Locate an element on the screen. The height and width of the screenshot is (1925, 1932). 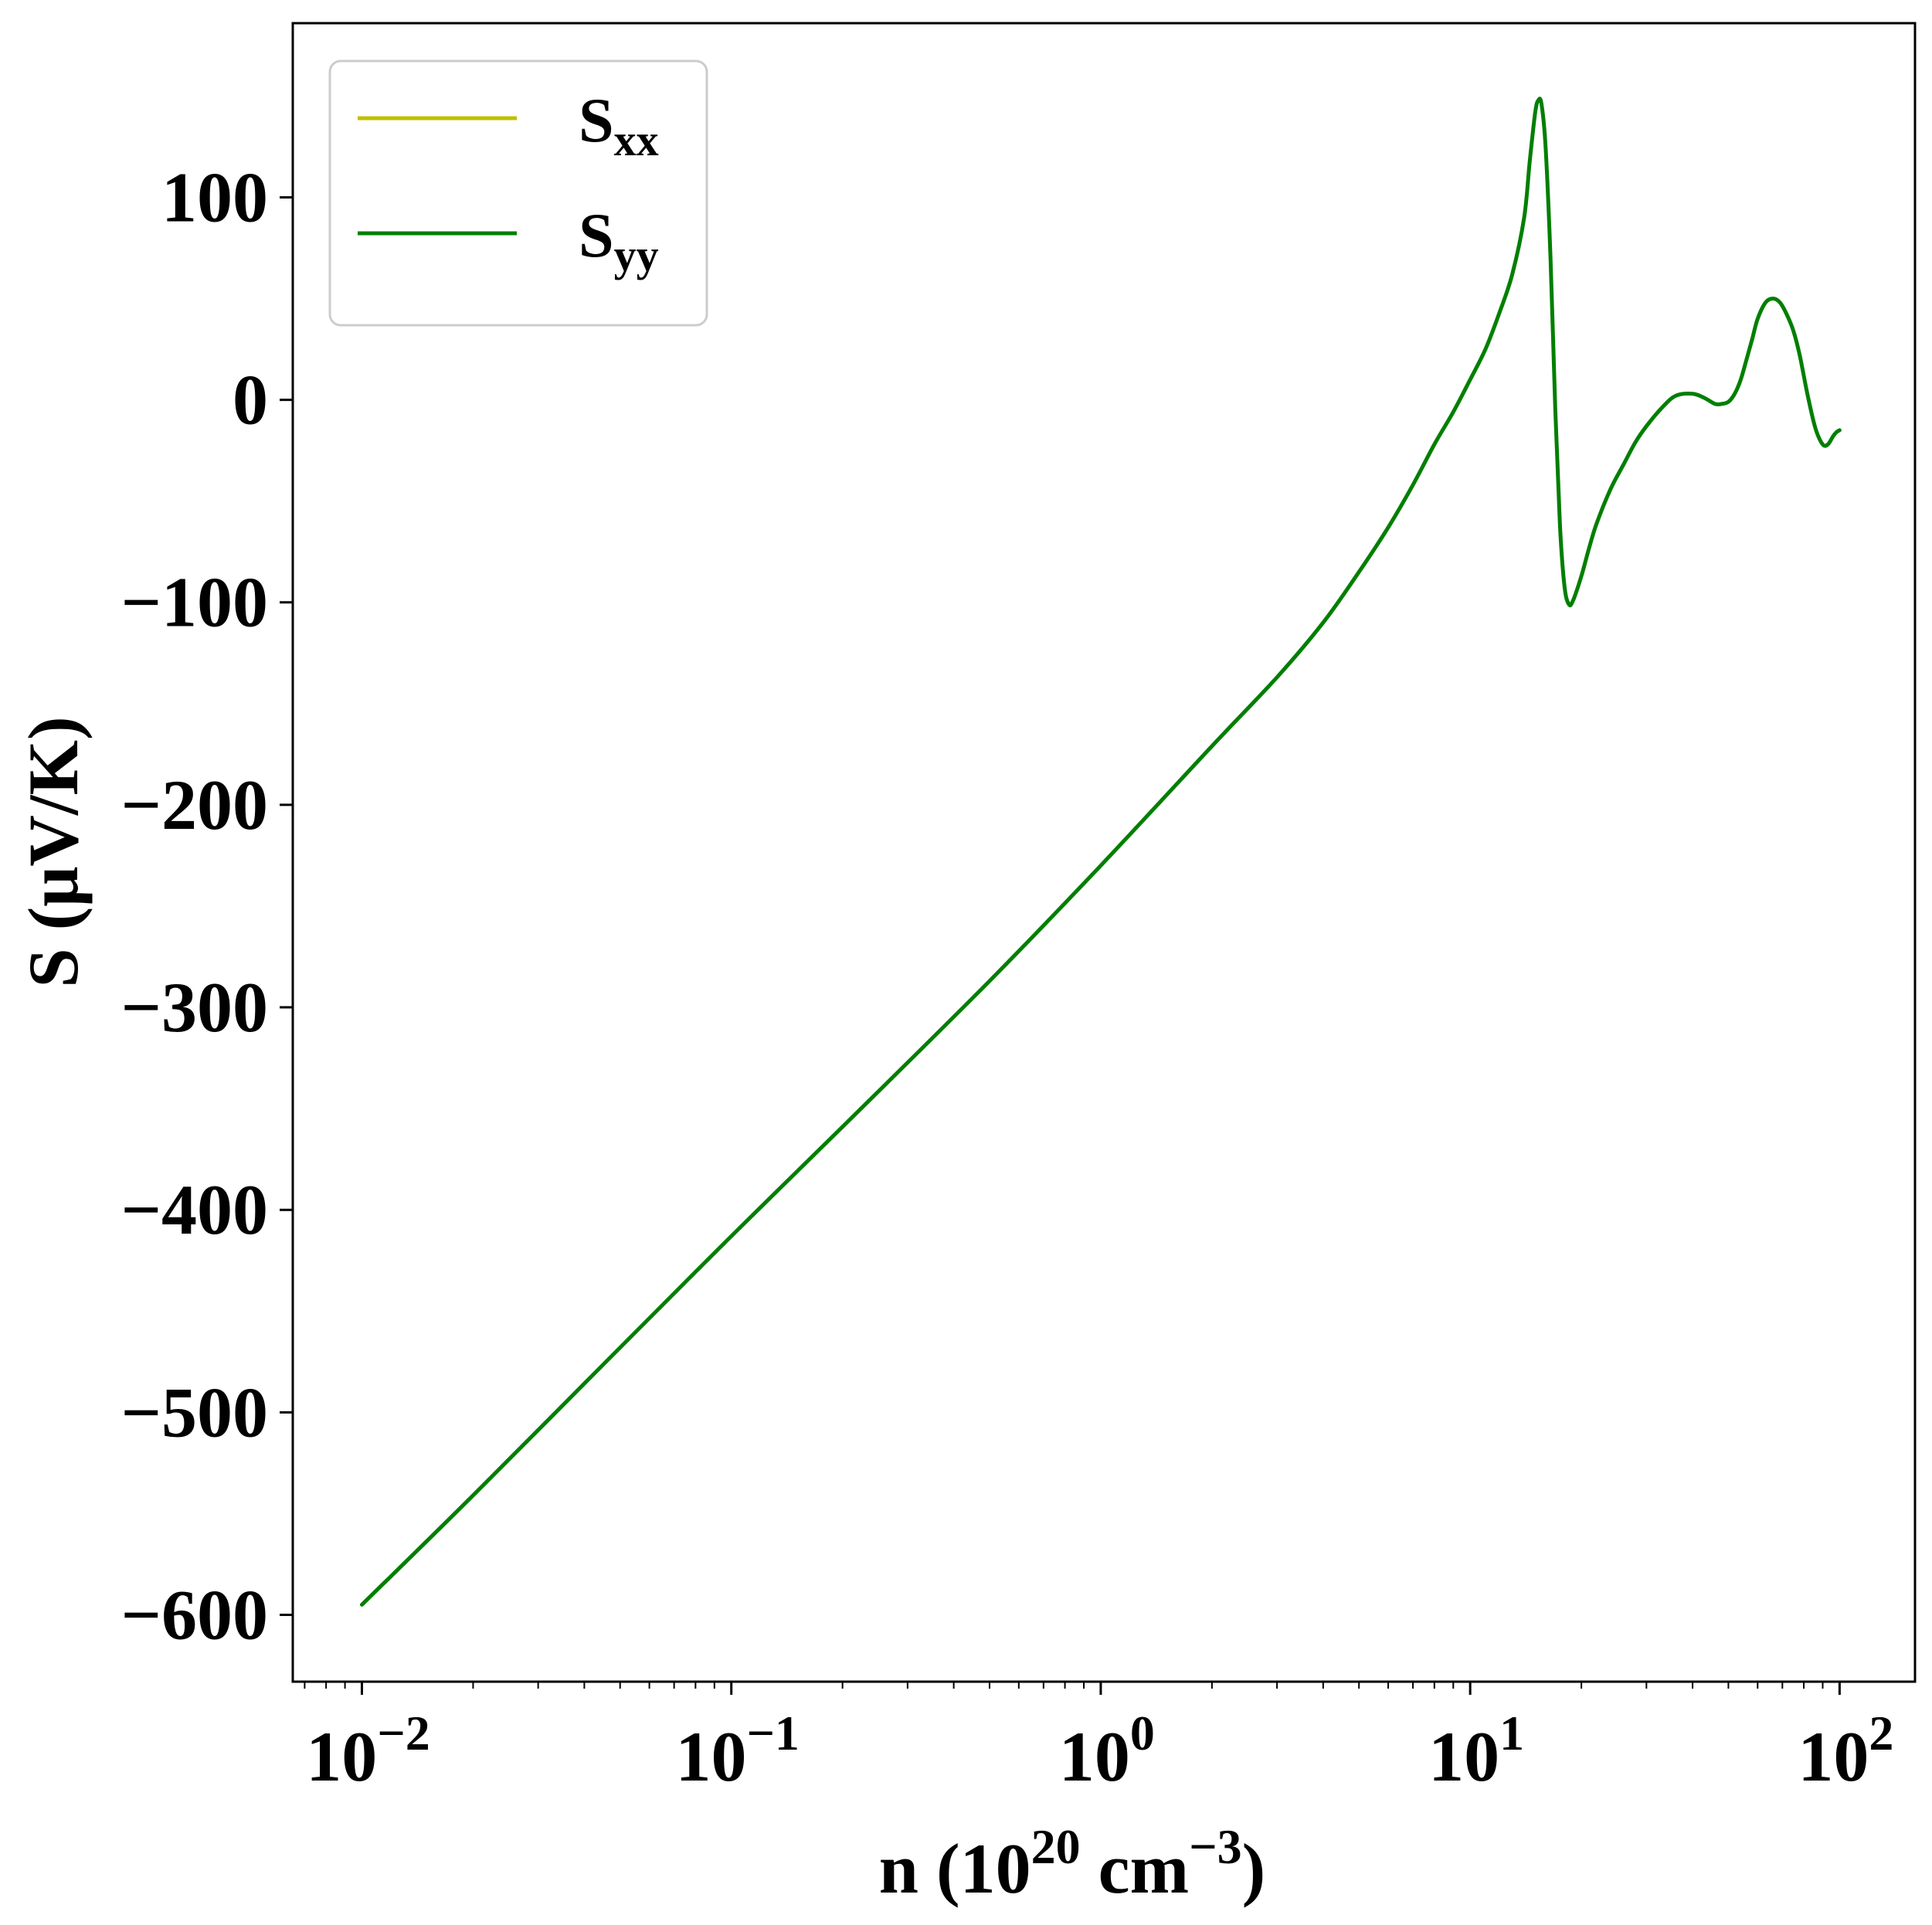
x-tick-label: 10² is located at coordinates (1845, 1751).